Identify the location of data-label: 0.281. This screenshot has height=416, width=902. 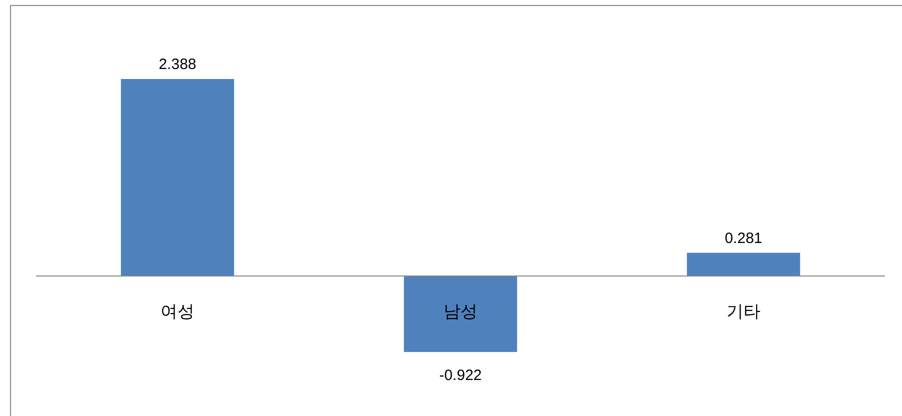
(743, 238).